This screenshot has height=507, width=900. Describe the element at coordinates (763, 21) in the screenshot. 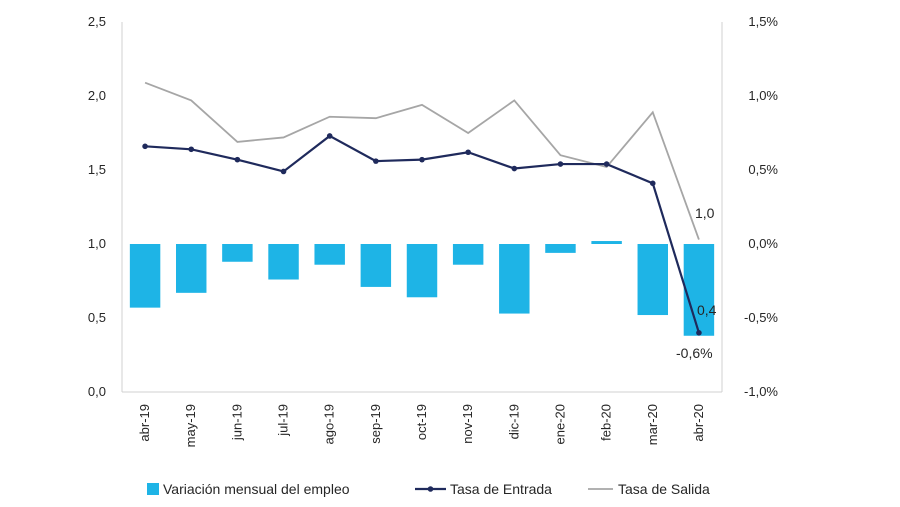

I see `right-tick-label: 1,5%` at that location.